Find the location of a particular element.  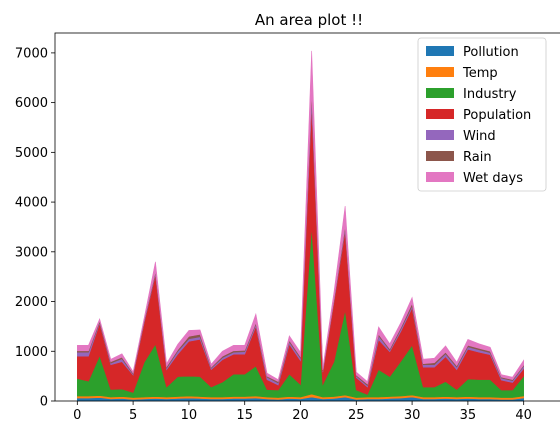

legend-label: Rain is located at coordinates (477, 157).